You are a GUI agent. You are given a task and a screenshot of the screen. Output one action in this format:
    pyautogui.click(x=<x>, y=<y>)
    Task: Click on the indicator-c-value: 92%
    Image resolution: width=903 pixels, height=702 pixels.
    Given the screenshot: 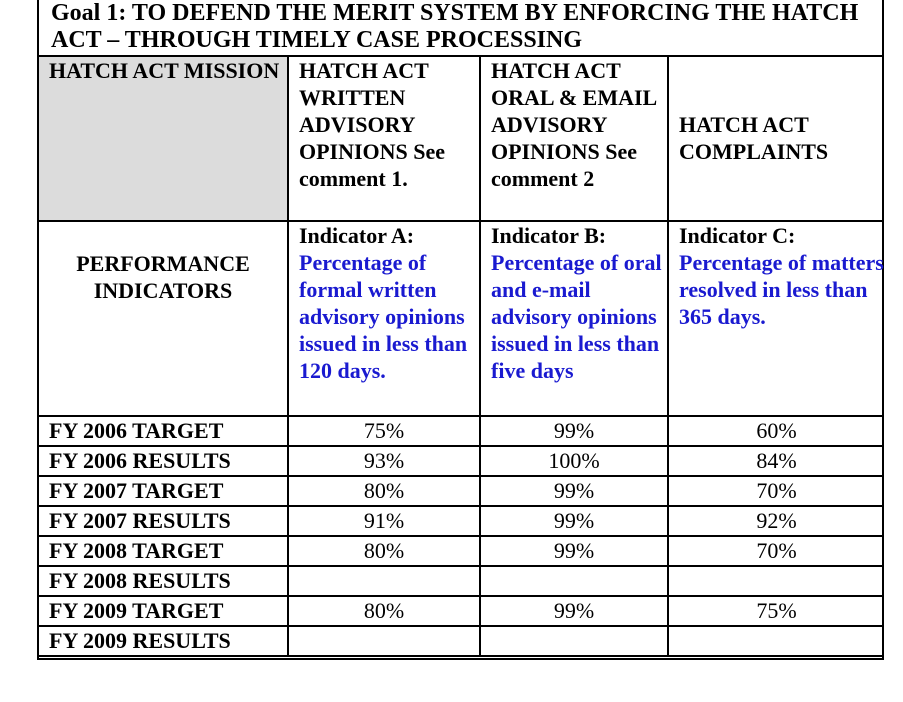 What is the action you would take?
    pyautogui.click(x=775, y=521)
    